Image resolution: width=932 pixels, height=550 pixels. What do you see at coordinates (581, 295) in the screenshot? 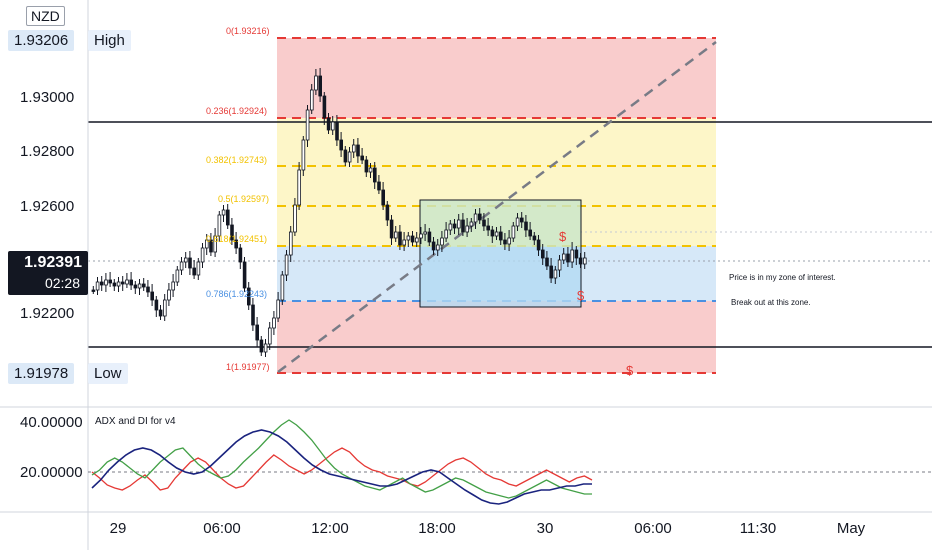
I see `dollar-marker-2: $` at bounding box center [581, 295].